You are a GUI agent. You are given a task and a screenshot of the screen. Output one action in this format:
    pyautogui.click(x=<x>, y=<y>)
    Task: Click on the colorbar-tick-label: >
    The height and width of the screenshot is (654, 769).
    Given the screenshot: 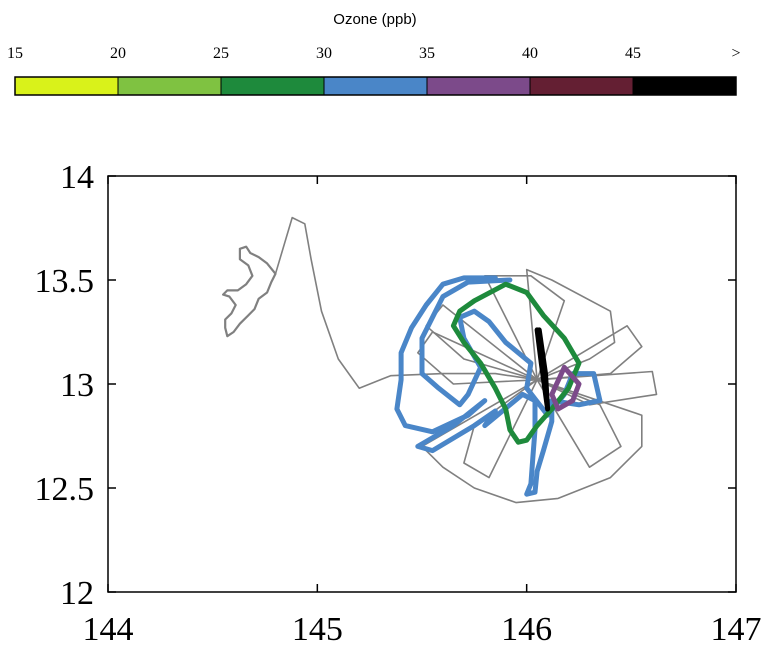 What is the action you would take?
    pyautogui.click(x=735, y=53)
    